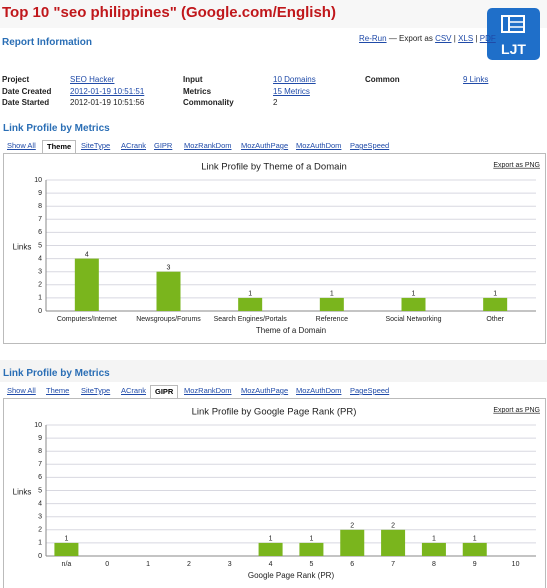 The width and height of the screenshot is (547, 588). I want to click on field-label: Input, so click(193, 79).